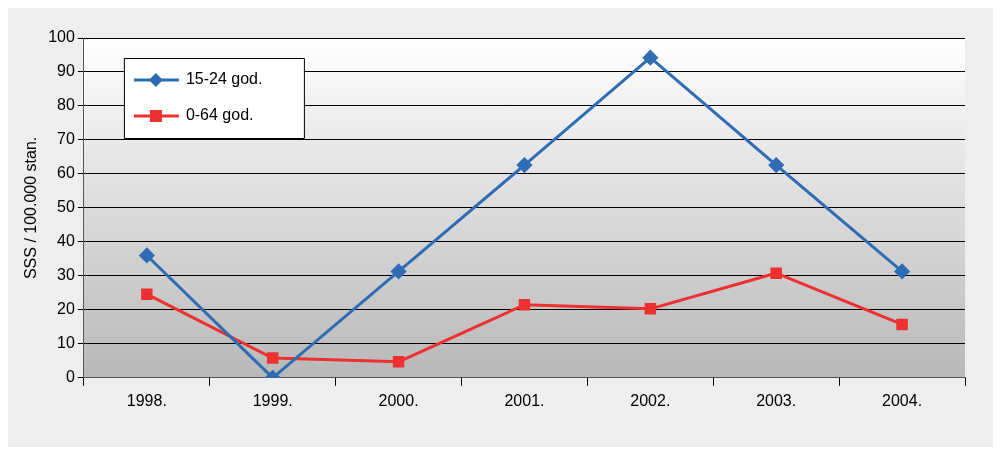 This screenshot has height=455, width=1001. I want to click on legend-label: 15-24 god., so click(224, 79).